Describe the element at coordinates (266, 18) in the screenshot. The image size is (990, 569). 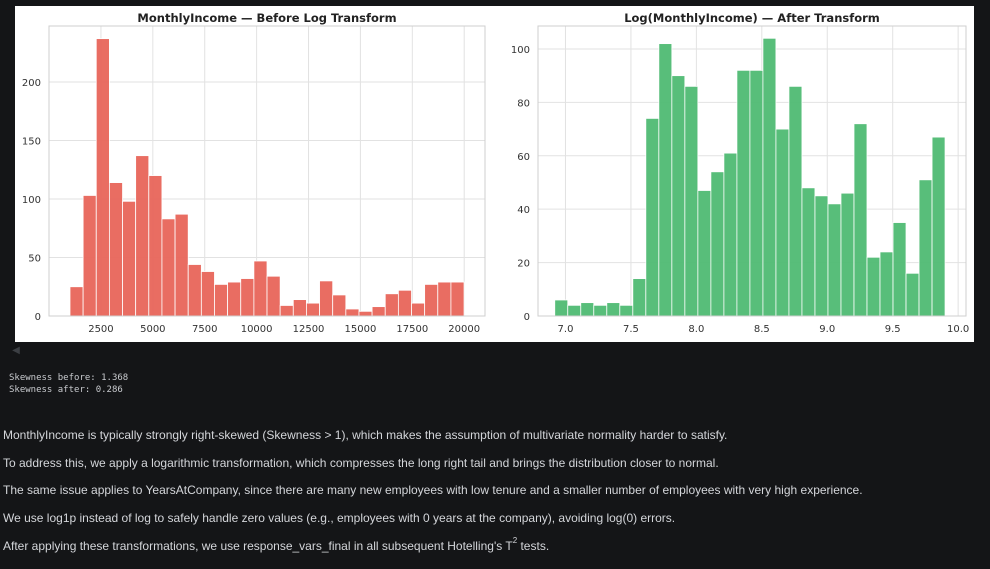
I see `chart-title: MonthlyIncome — Before Log Transform` at that location.